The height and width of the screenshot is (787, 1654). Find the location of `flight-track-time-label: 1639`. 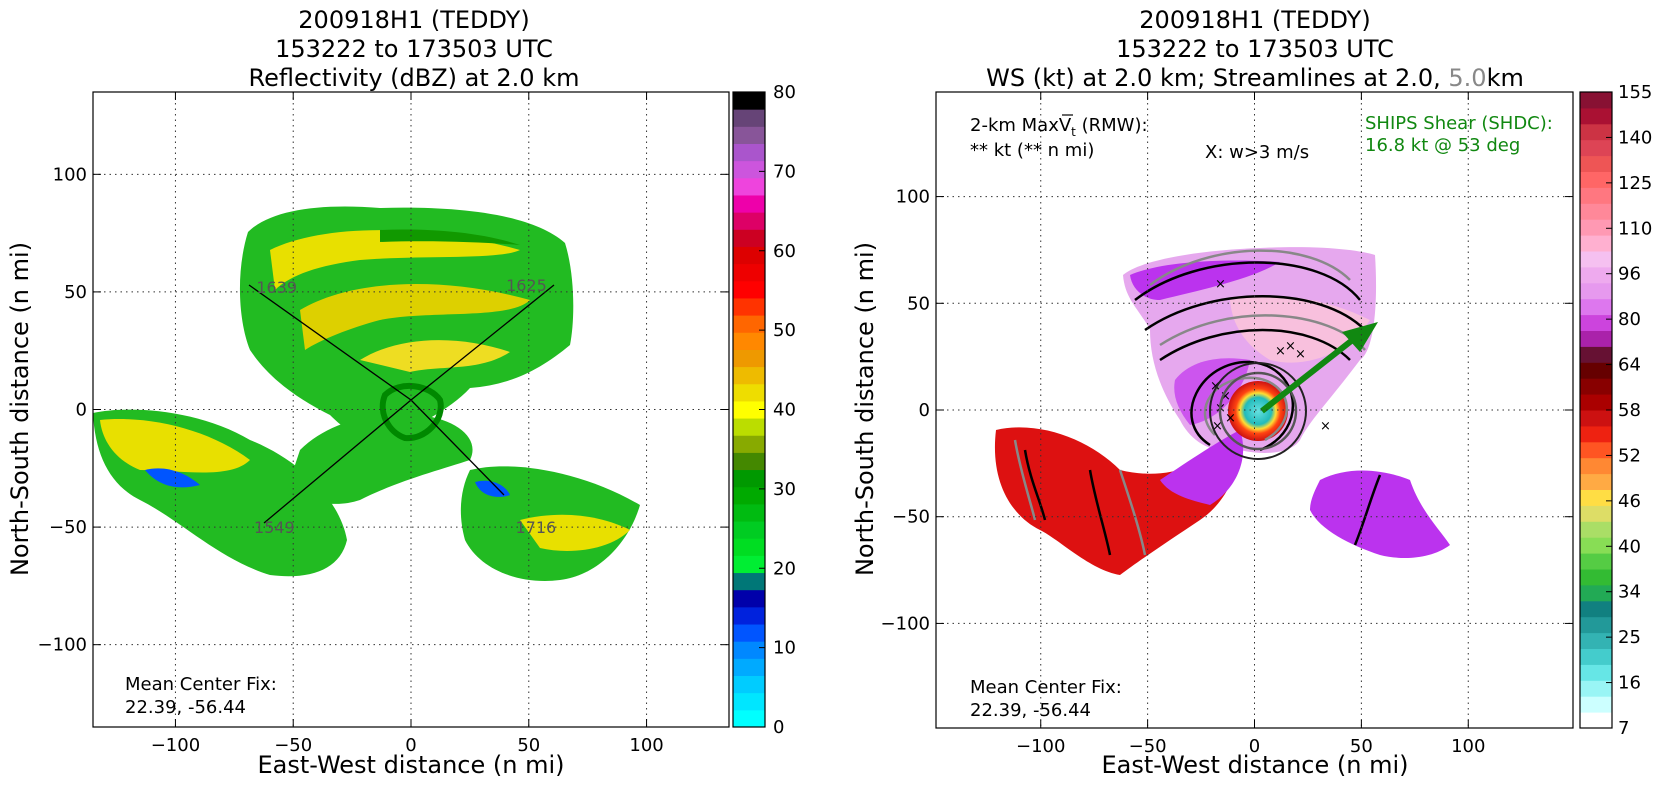

flight-track-time-label: 1639 is located at coordinates (276, 287).